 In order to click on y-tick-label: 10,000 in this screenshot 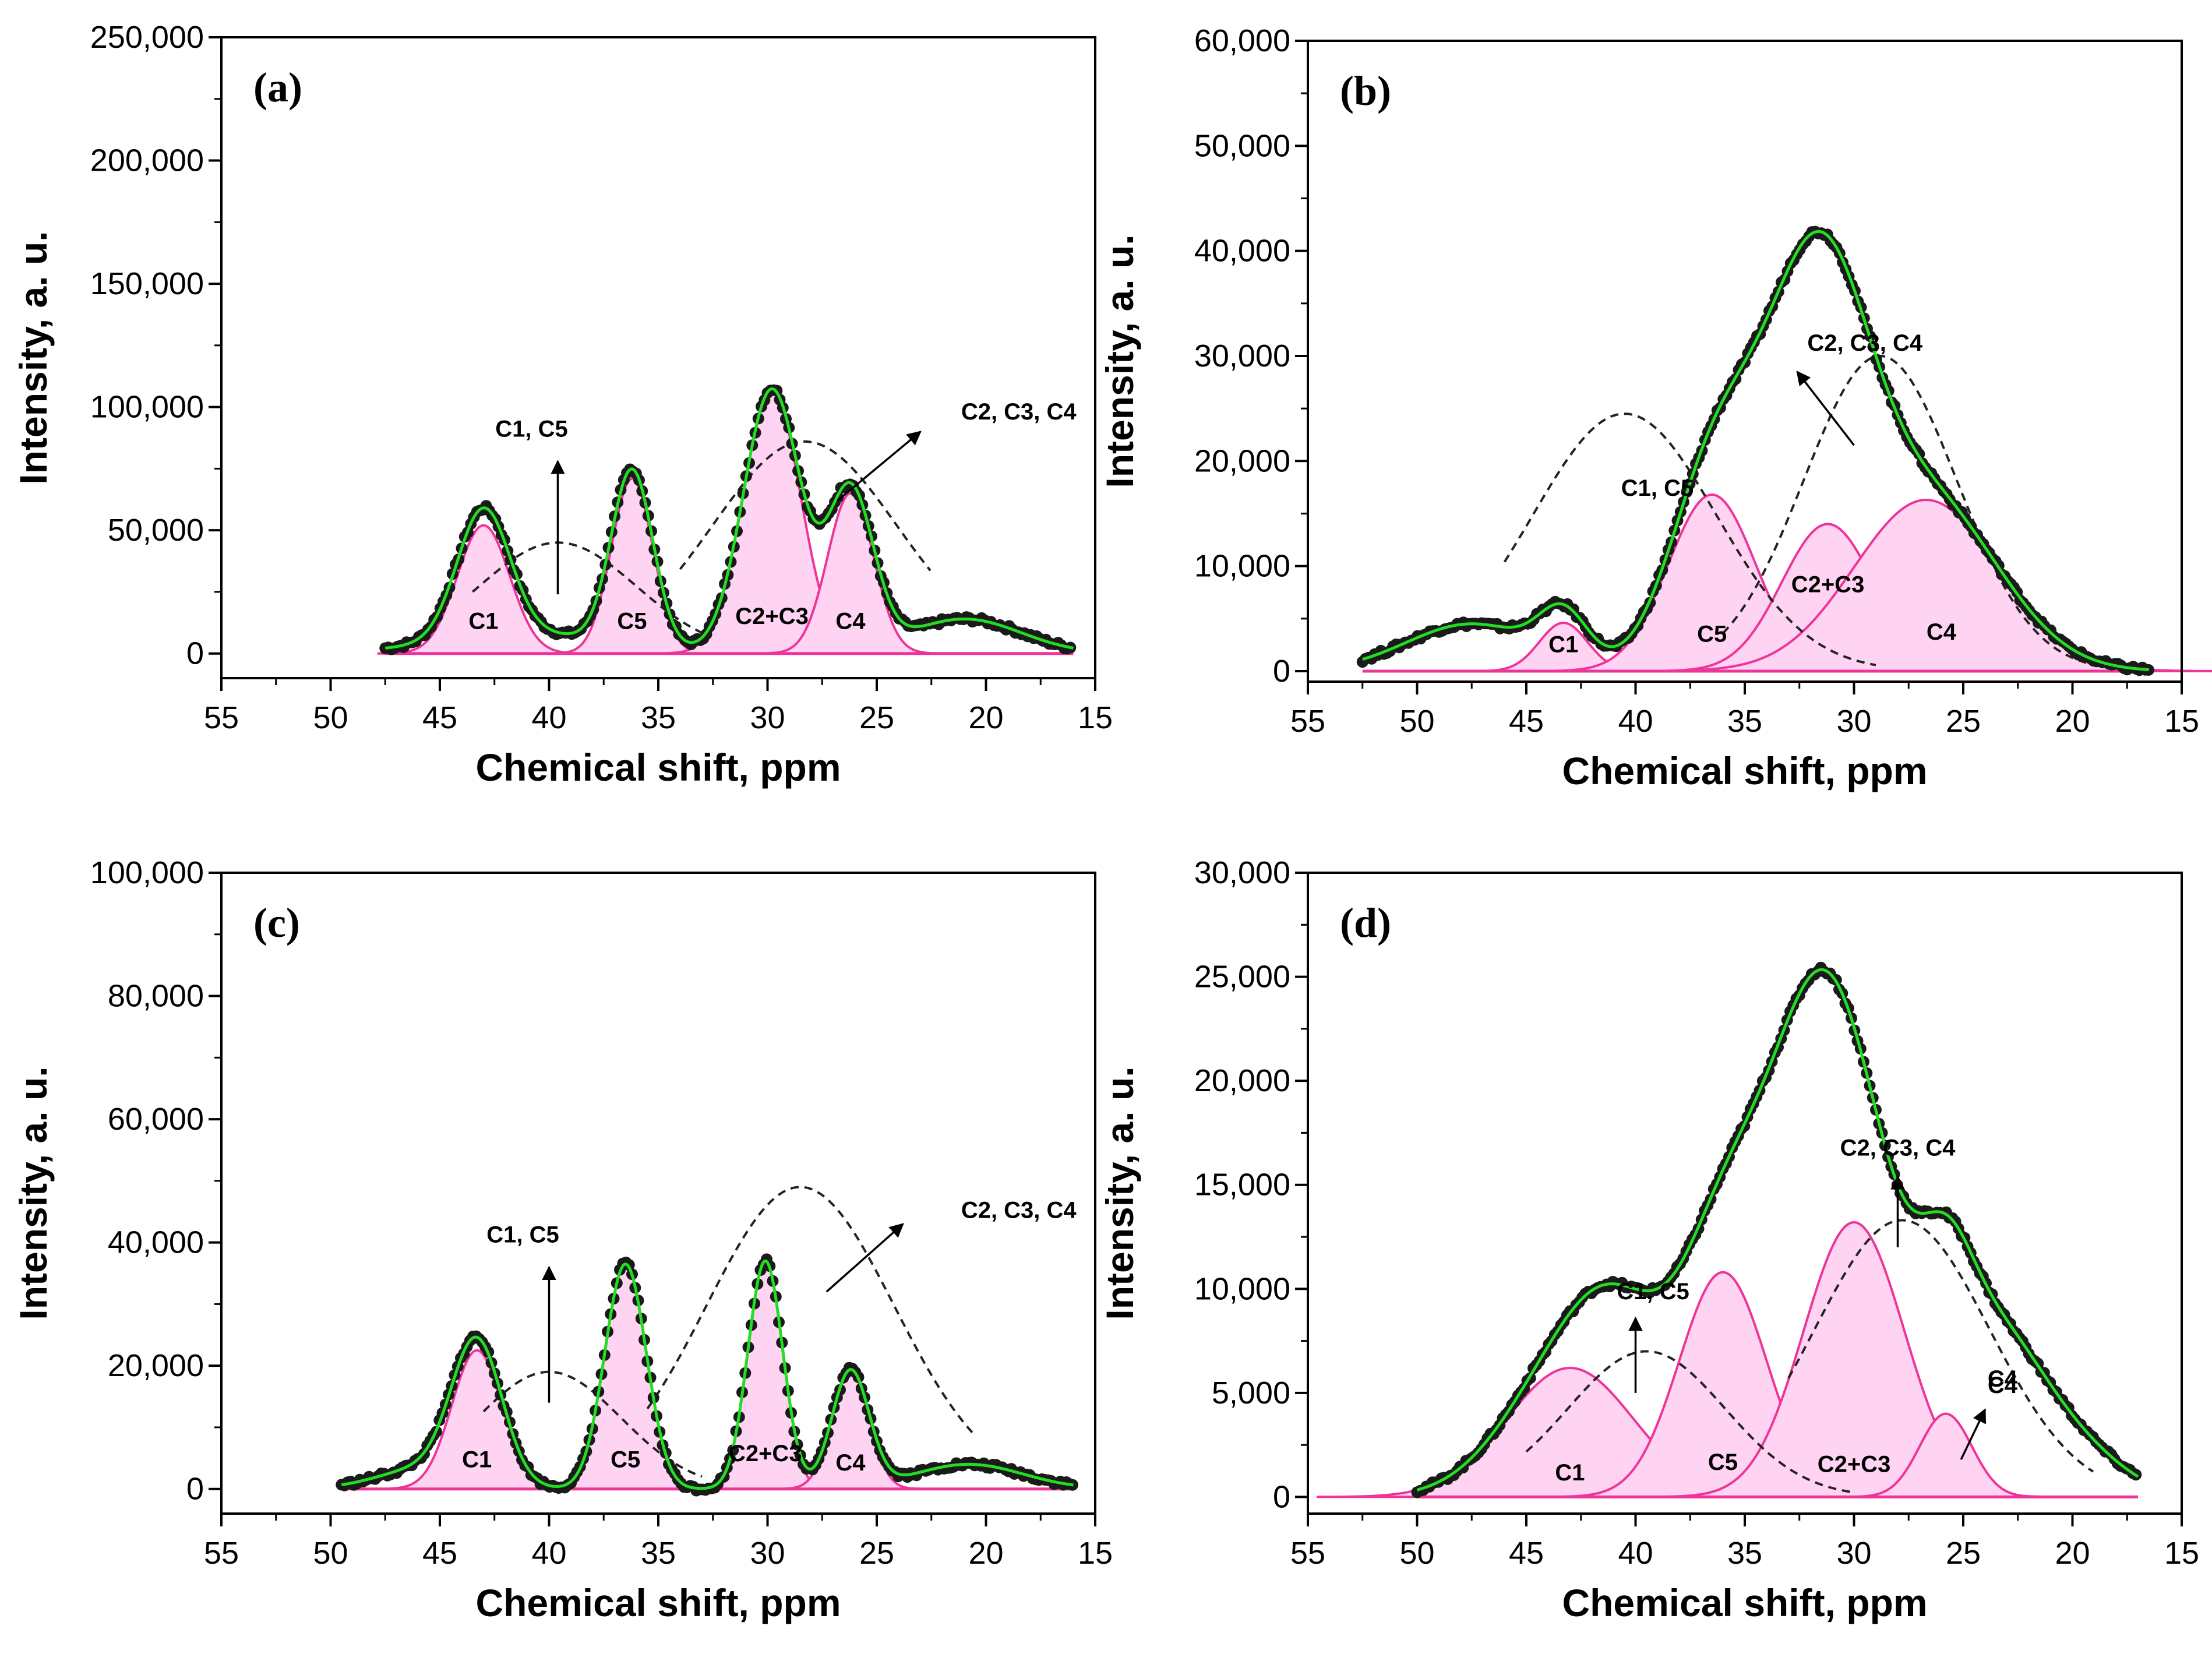, I will do `click(1242, 1288)`.